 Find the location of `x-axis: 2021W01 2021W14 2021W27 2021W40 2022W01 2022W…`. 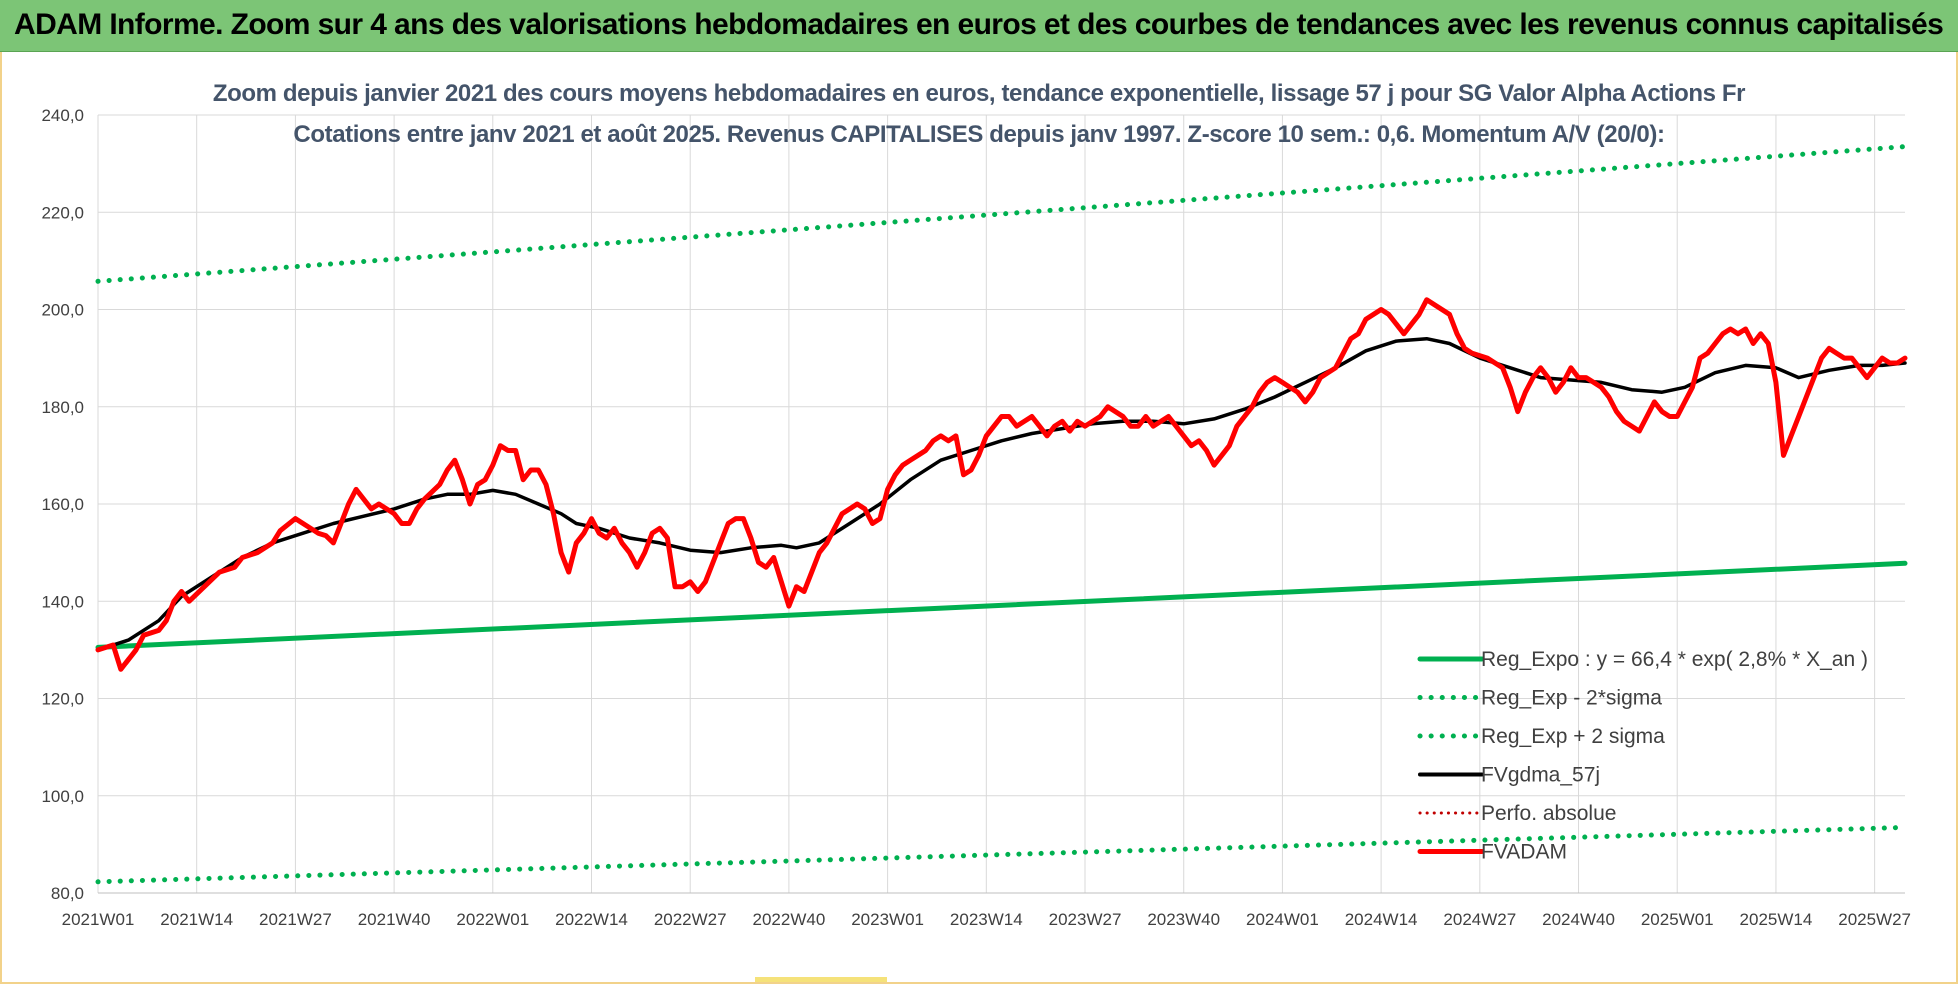

x-axis: 2021W01 2021W14 2021W27 2021W40 2022W01 2022W… is located at coordinates (986, 919).